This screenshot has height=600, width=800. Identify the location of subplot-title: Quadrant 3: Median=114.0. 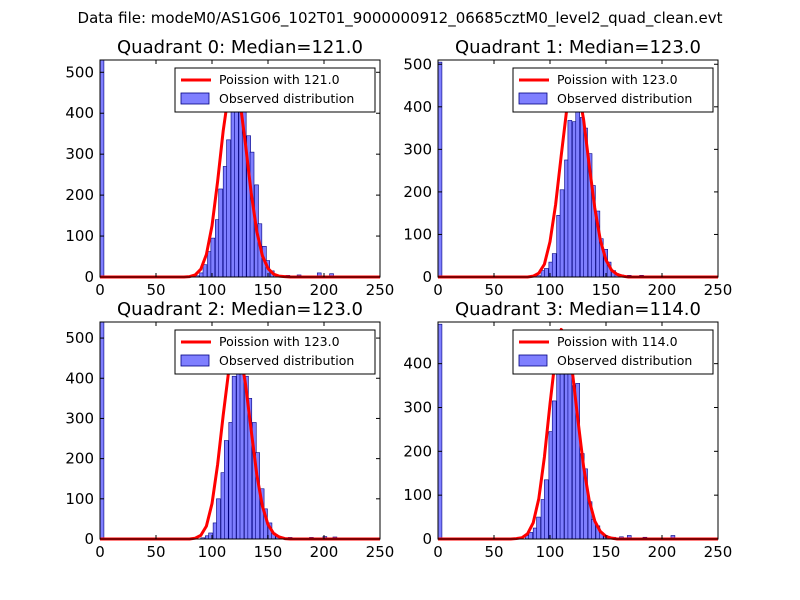
(578, 309).